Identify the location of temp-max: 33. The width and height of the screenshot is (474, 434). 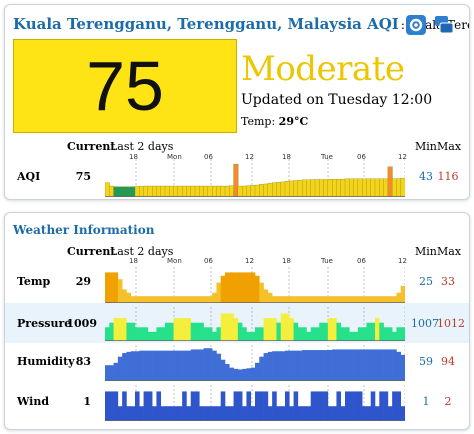
(448, 281).